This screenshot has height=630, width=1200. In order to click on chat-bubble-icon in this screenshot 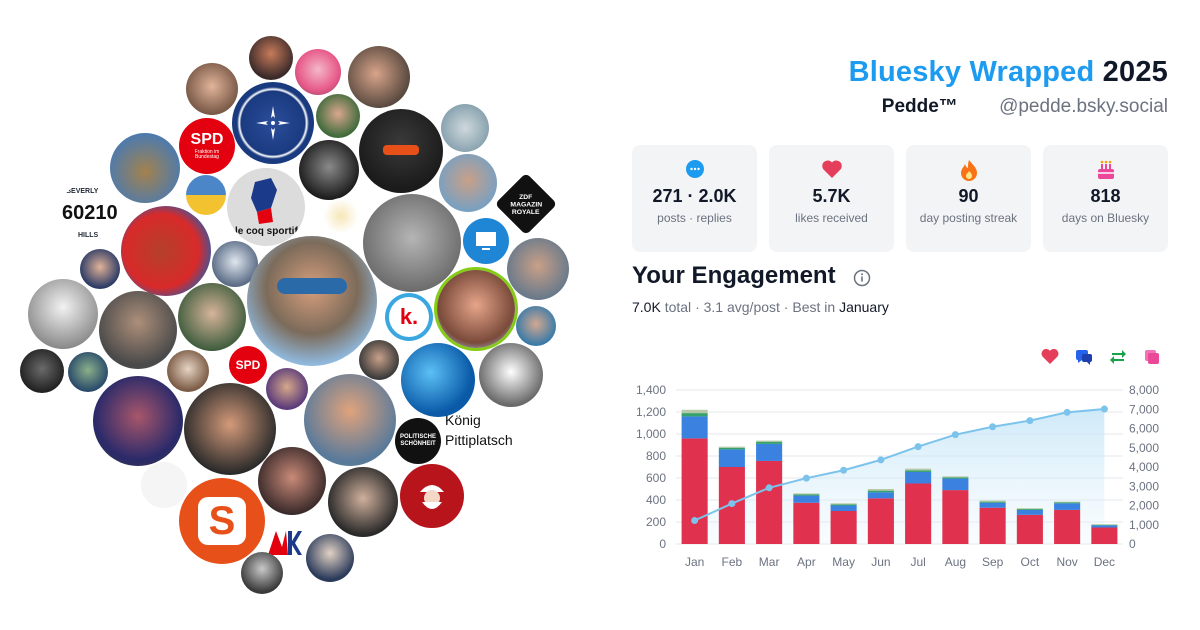, I will do `click(694, 169)`.